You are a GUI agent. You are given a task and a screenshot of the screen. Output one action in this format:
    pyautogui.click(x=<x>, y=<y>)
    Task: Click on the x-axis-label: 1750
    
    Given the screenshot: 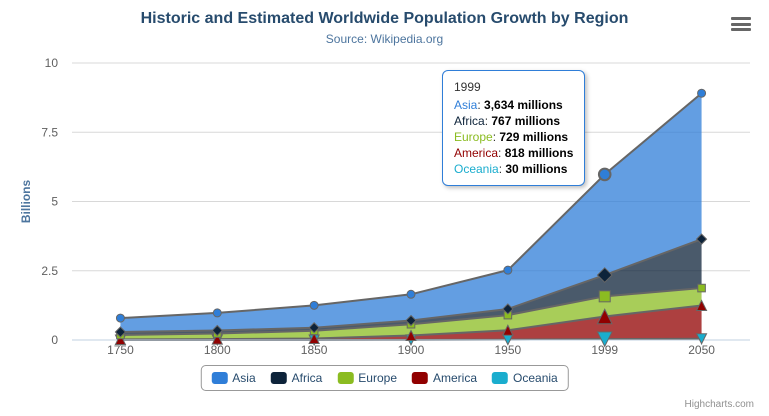 What is the action you would take?
    pyautogui.click(x=120, y=350)
    